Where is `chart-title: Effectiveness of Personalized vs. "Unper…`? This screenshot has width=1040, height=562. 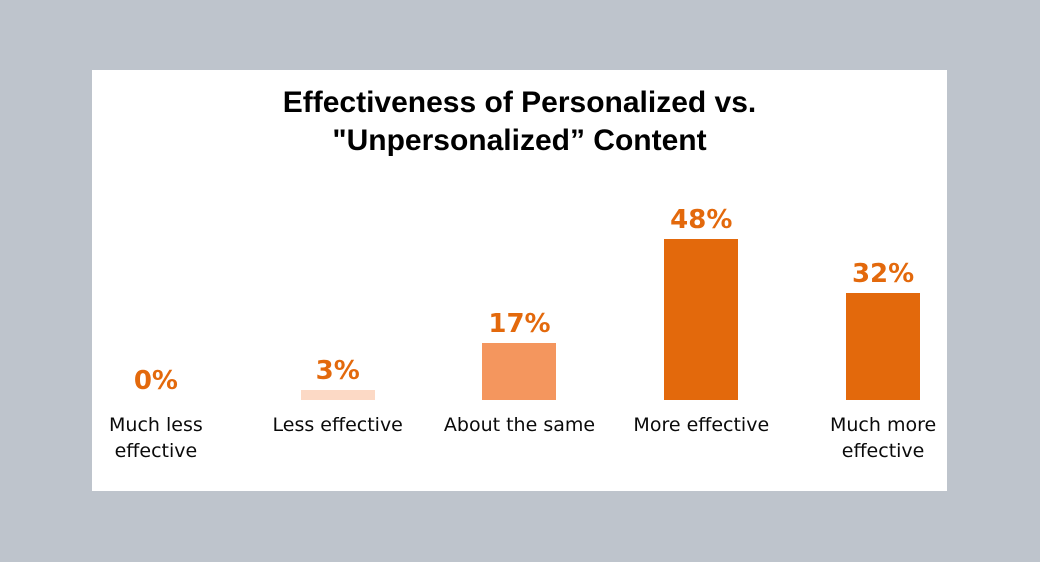 chart-title: Effectiveness of Personalized vs. "Unper… is located at coordinates (519, 122).